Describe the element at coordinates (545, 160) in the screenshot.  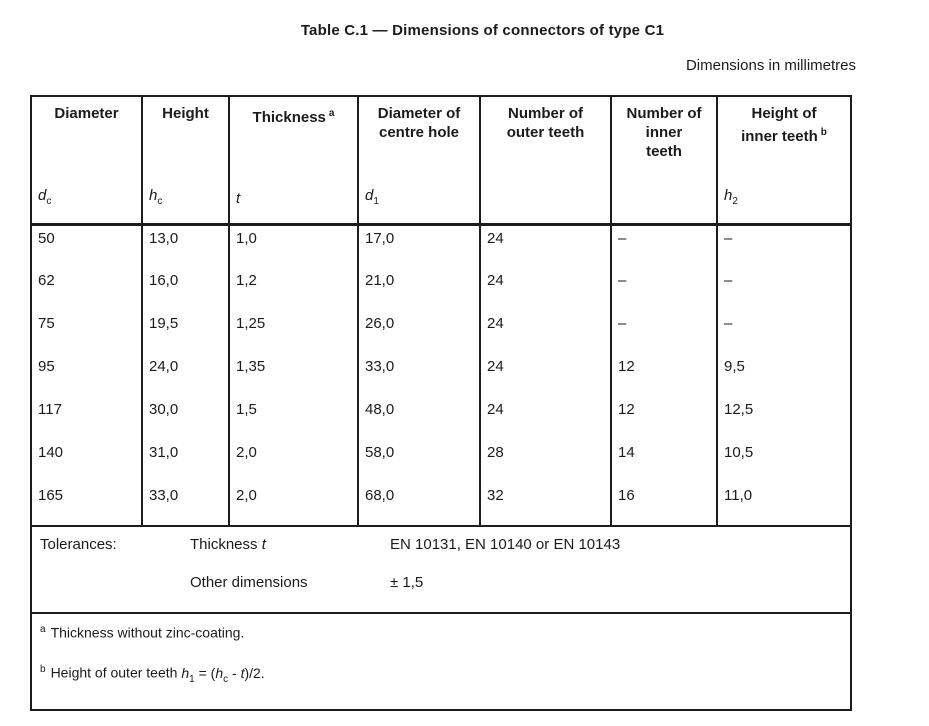
I see `col-header-outer-teeth-count: Number of outer teeth` at that location.